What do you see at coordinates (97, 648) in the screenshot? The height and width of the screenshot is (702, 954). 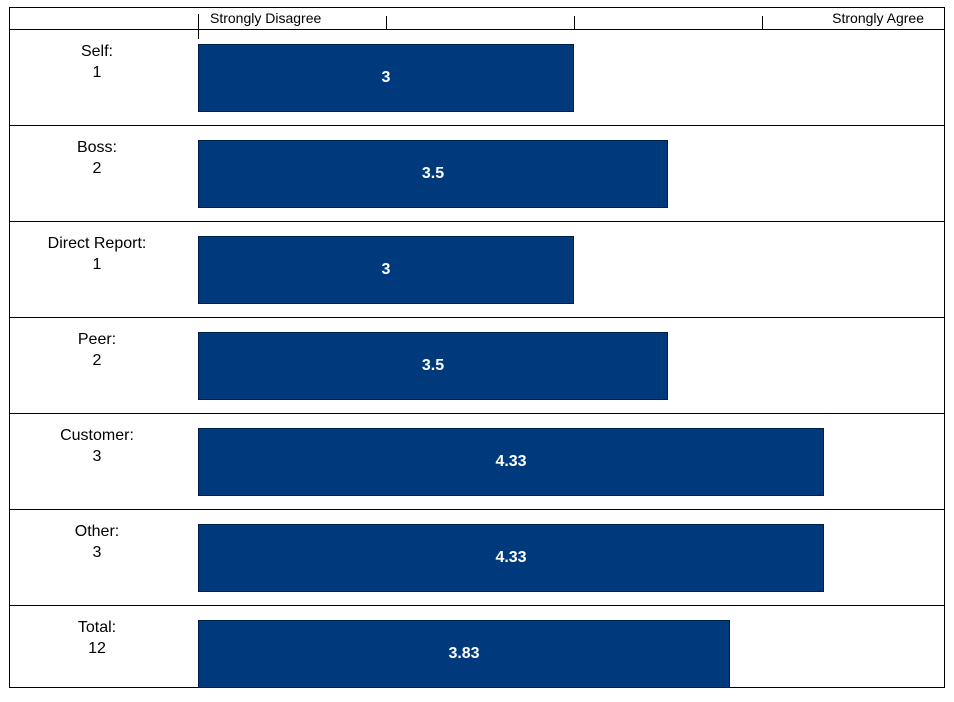 I see `response-count: 12` at bounding box center [97, 648].